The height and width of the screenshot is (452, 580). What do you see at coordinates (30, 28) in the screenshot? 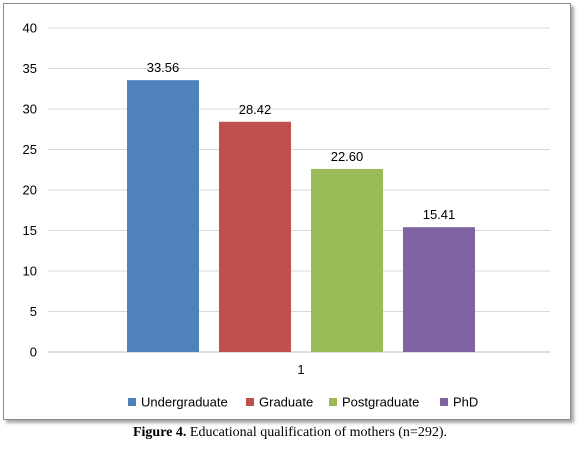
I see `y-tick-label-40: 40` at bounding box center [30, 28].